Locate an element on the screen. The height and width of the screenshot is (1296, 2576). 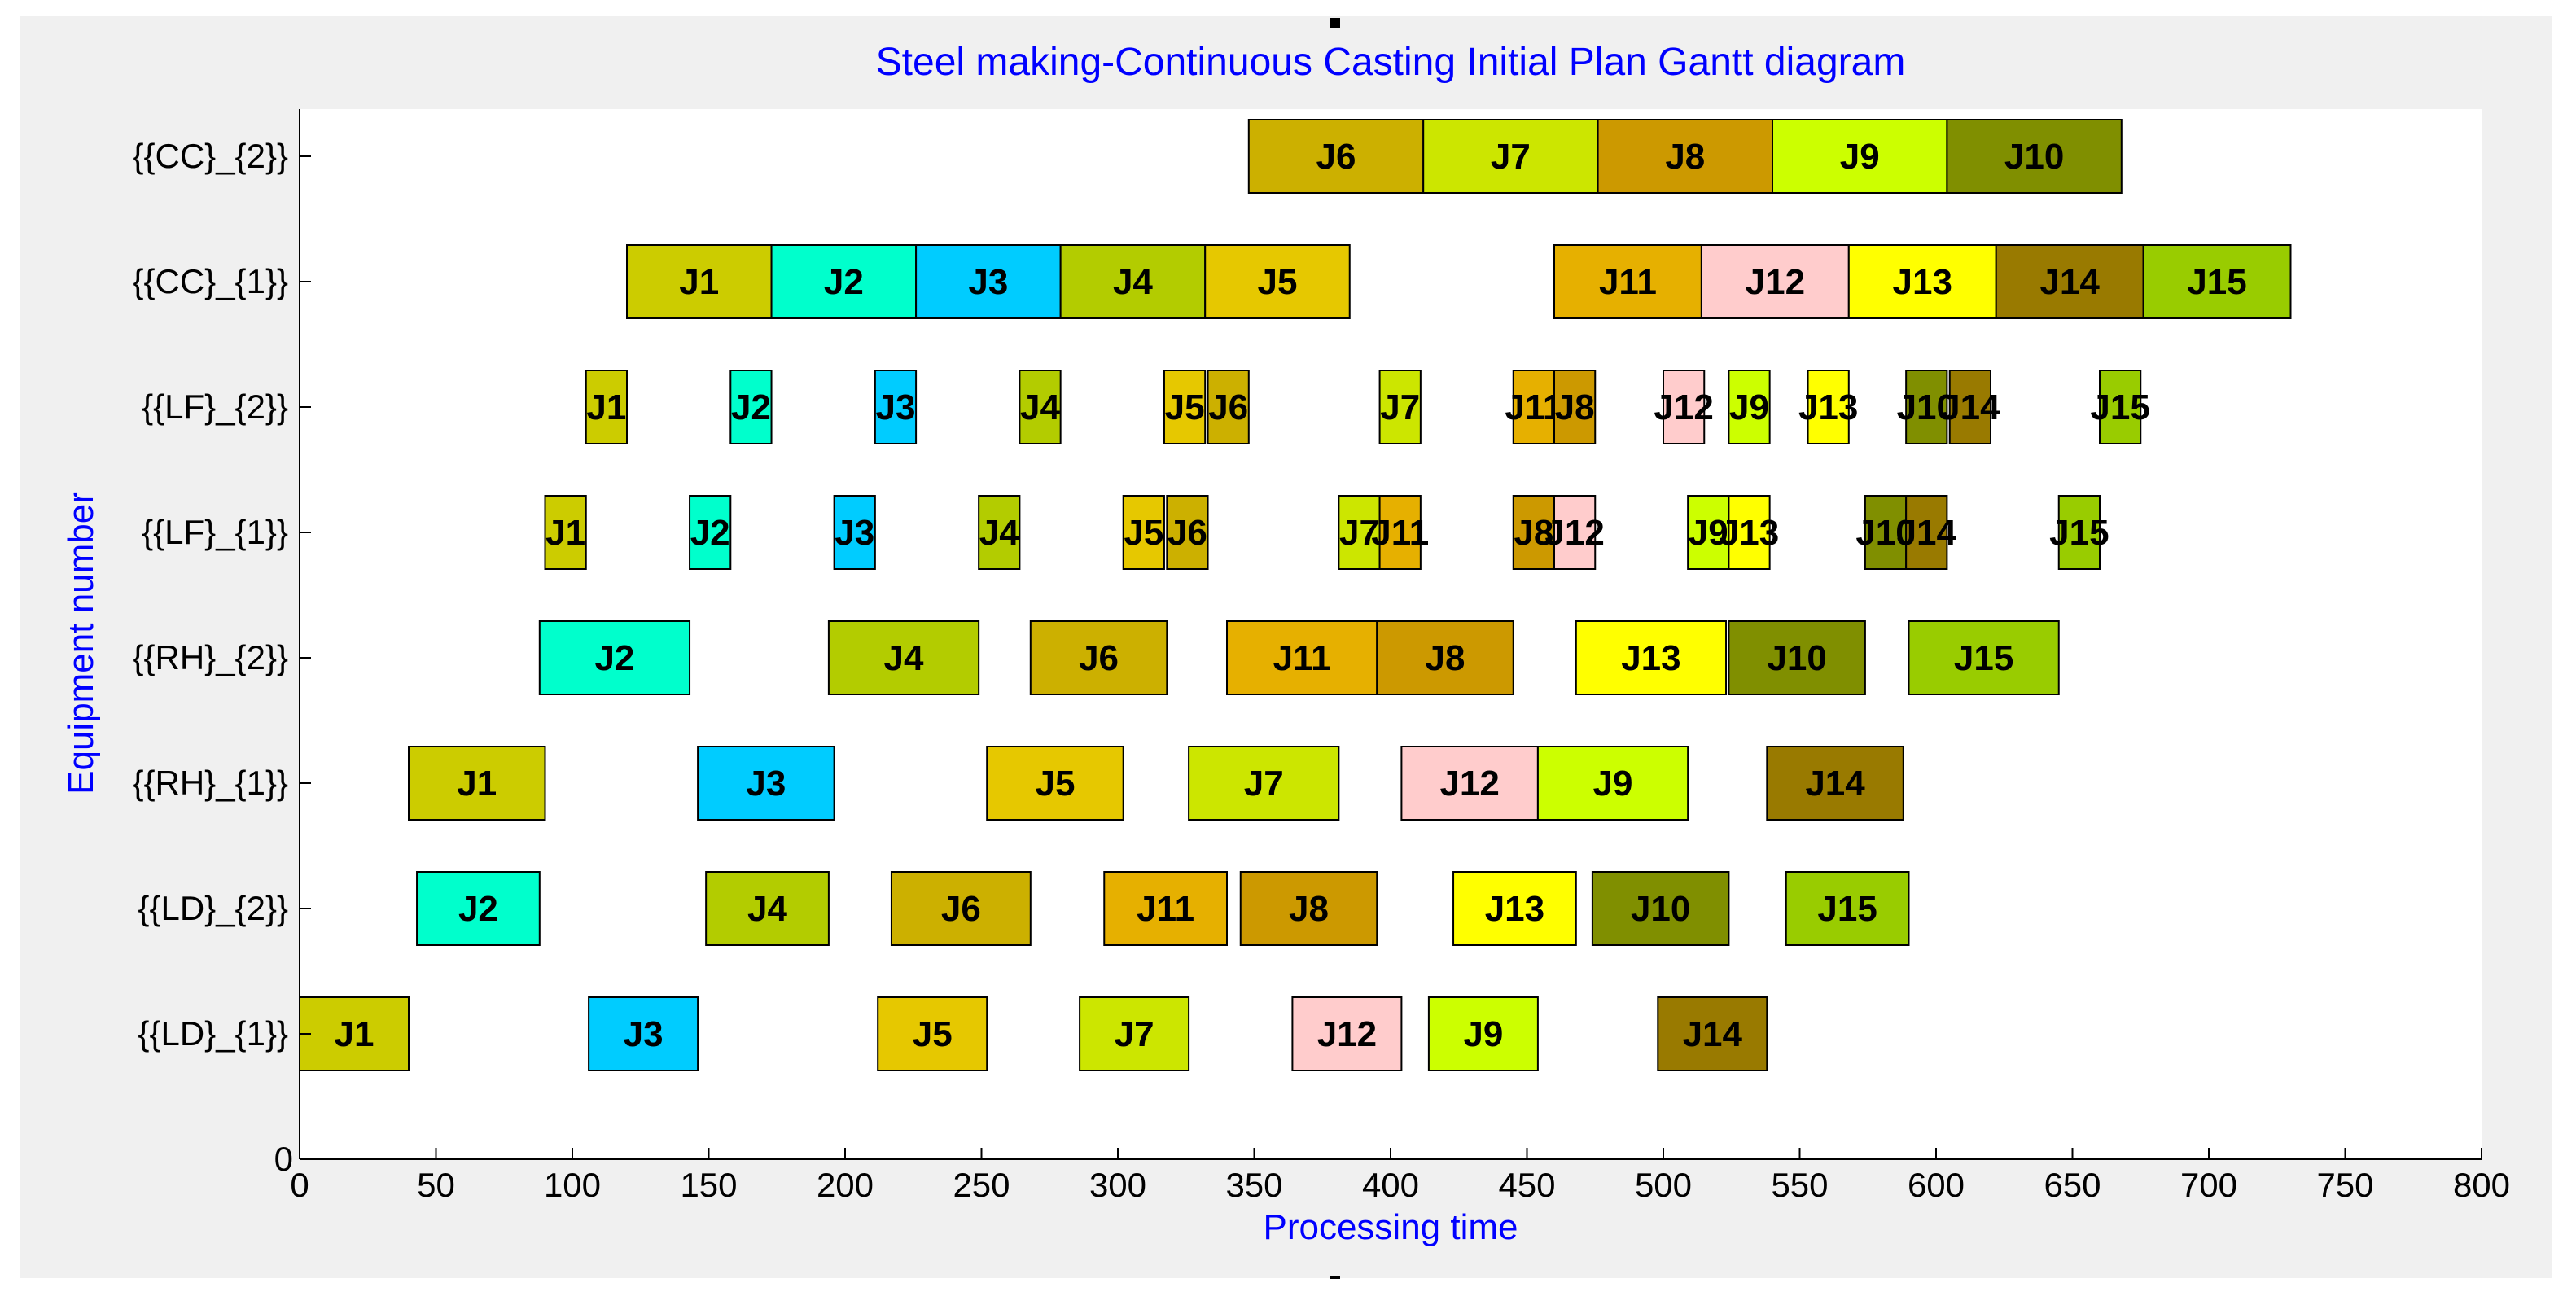
x-tick-label: 750 is located at coordinates (2344, 1185).